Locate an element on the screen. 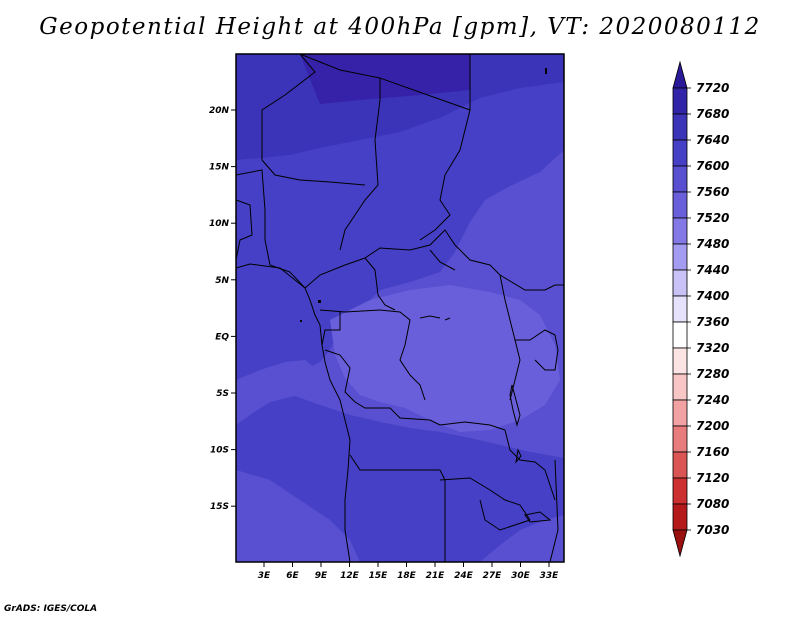 This screenshot has width=800, height=618. longitude-ticks: 3E 6E 9E 12E 15E 18E 21E 24E 27E 30E 33E is located at coordinates (408, 571).